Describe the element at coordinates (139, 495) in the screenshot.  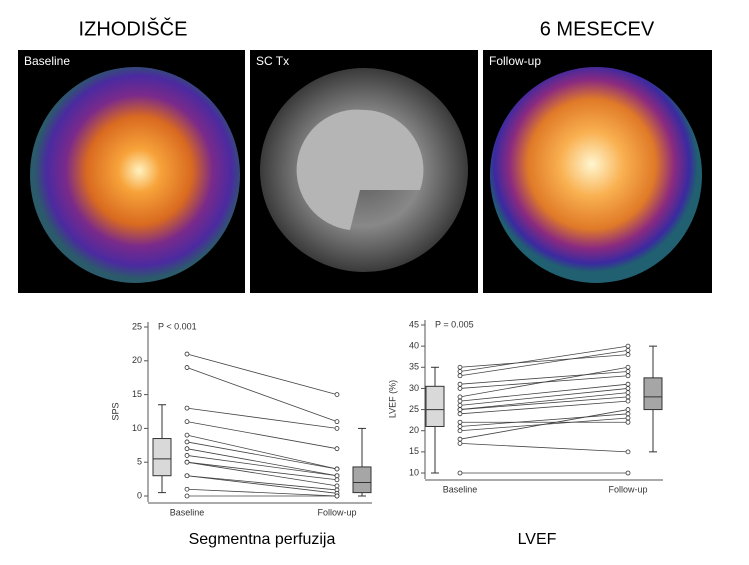
I see `y-tick-label: 0` at that location.